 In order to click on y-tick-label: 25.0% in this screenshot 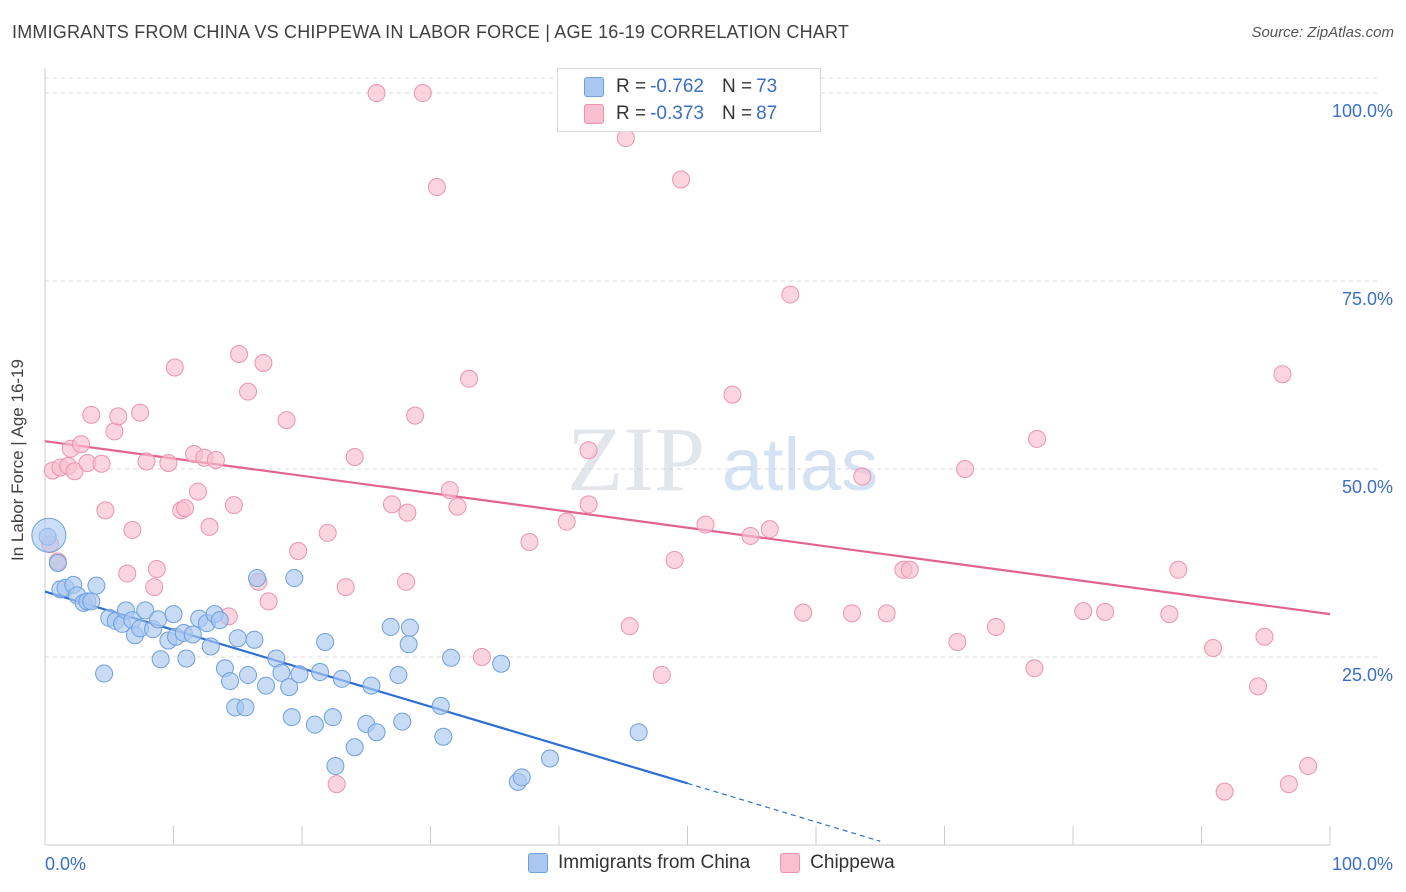, I will do `click(1367, 675)`.